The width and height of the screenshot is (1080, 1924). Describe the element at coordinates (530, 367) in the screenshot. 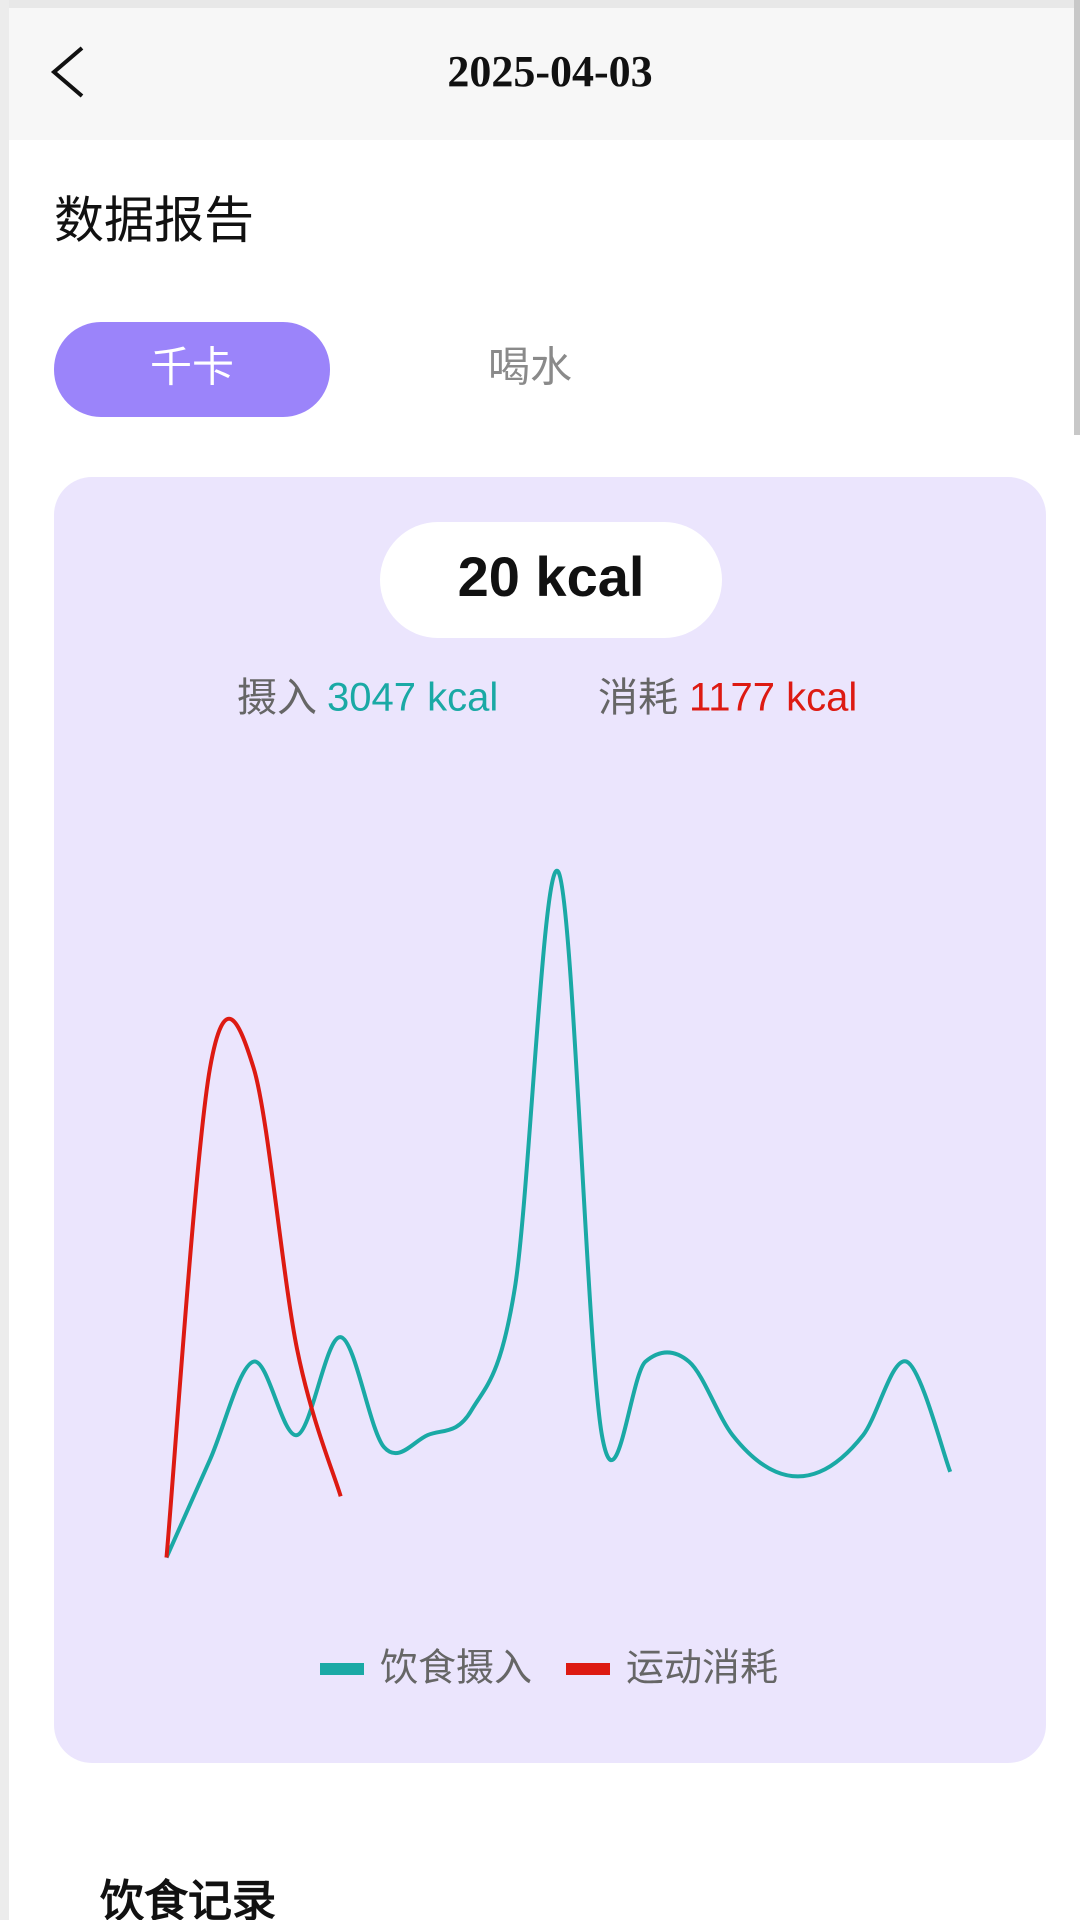

I see `tab-label: 喝水` at that location.